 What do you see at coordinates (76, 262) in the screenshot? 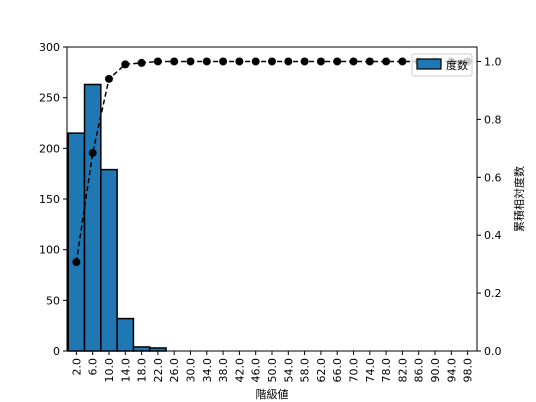
I see `cumulative-point-2.0` at bounding box center [76, 262].